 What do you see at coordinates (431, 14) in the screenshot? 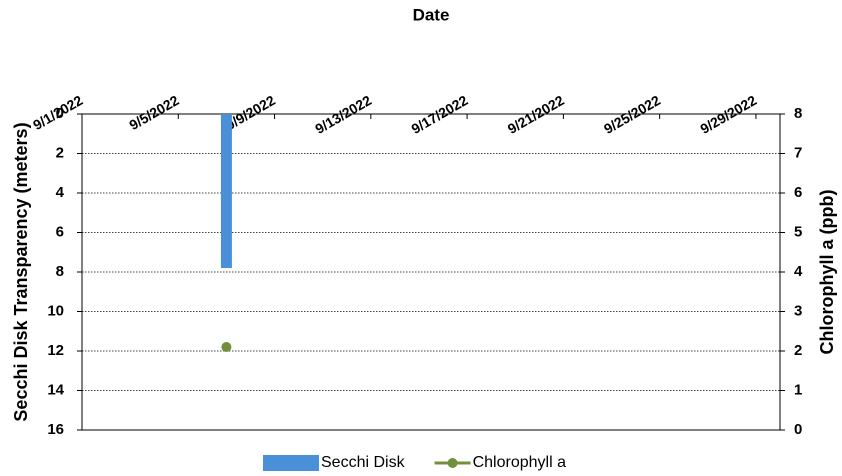
I see `x-axis-label: Date` at bounding box center [431, 14].